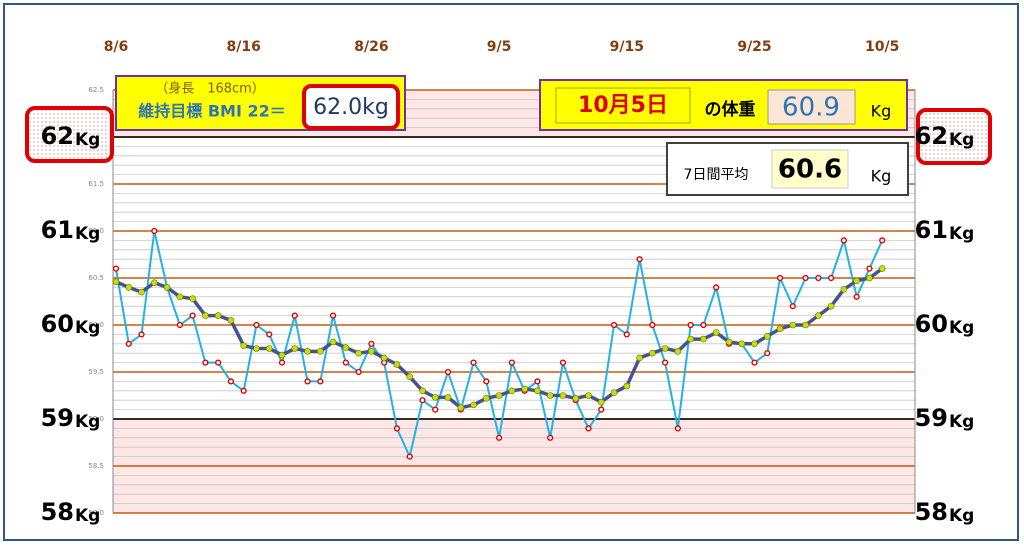 The image size is (1024, 548). I want to click on side-label-right: 58, so click(931, 512).